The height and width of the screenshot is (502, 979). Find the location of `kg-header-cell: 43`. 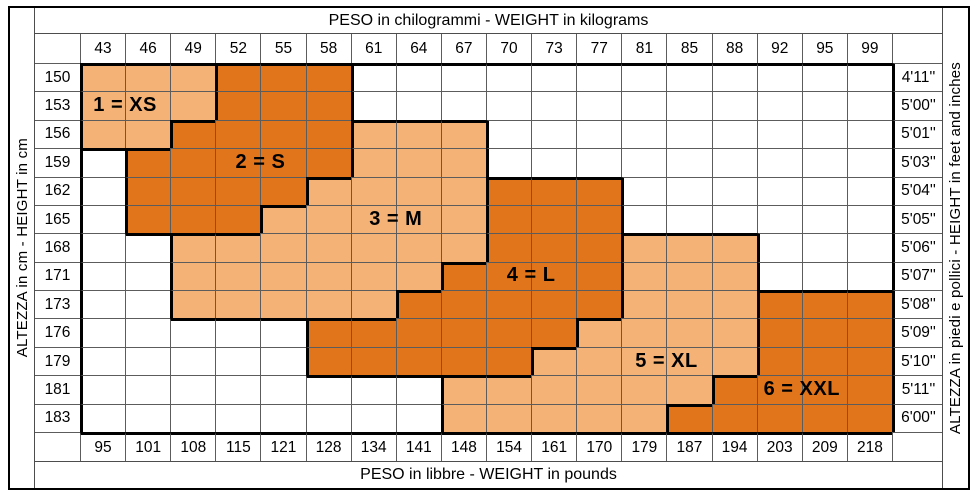

kg-header-cell: 43 is located at coordinates (102, 48).